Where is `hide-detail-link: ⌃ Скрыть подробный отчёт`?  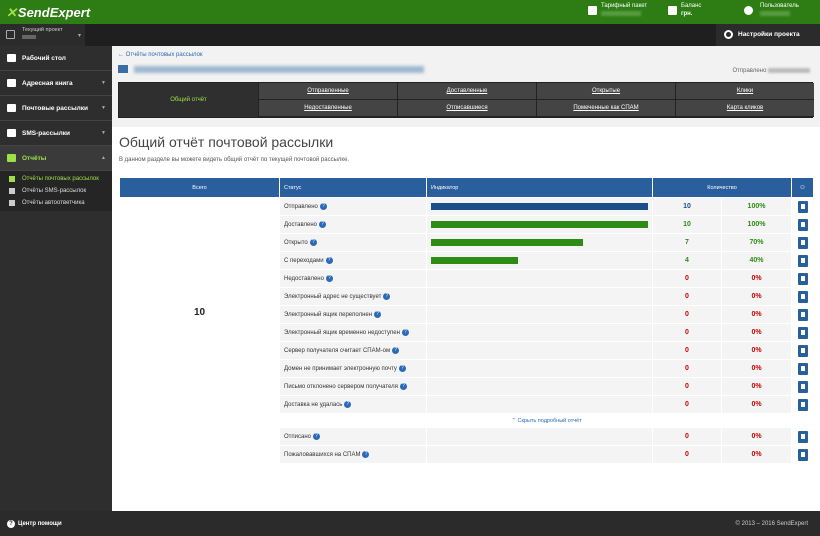
hide-detail-link: ⌃ Скрыть подробный отчёт is located at coordinates (546, 420).